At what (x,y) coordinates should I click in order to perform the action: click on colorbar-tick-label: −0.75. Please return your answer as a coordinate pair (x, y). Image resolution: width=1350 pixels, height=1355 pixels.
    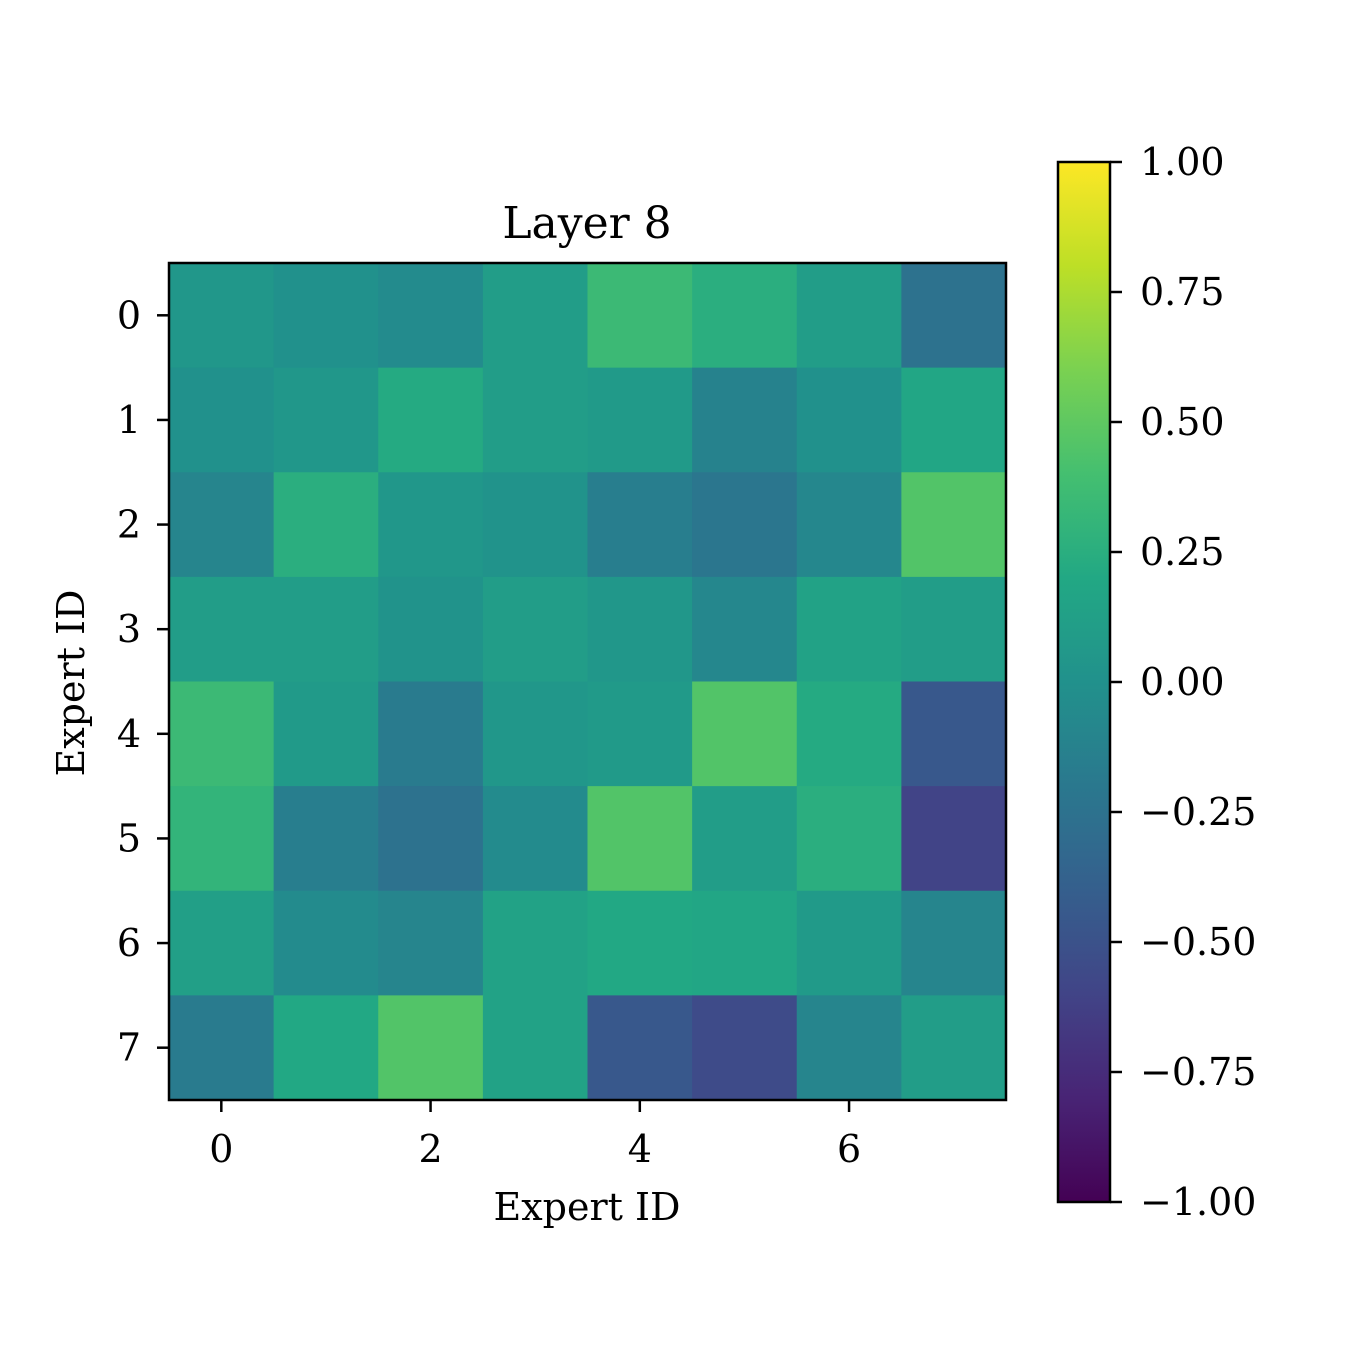
    Looking at the image, I should click on (1198, 1072).